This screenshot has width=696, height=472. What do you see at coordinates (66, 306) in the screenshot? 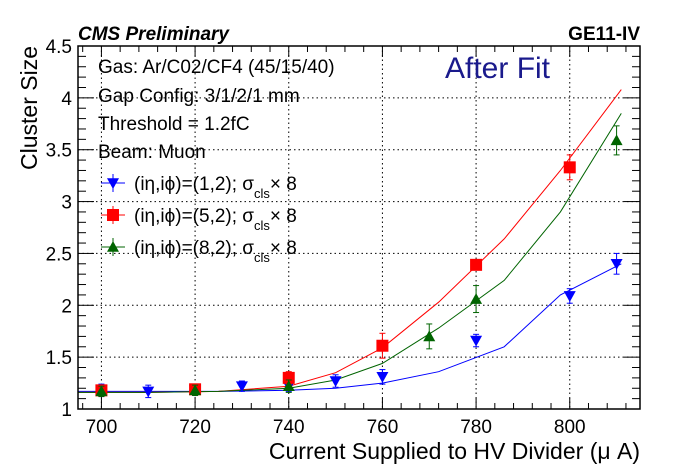
I see `y-tick-label: 2` at bounding box center [66, 306].